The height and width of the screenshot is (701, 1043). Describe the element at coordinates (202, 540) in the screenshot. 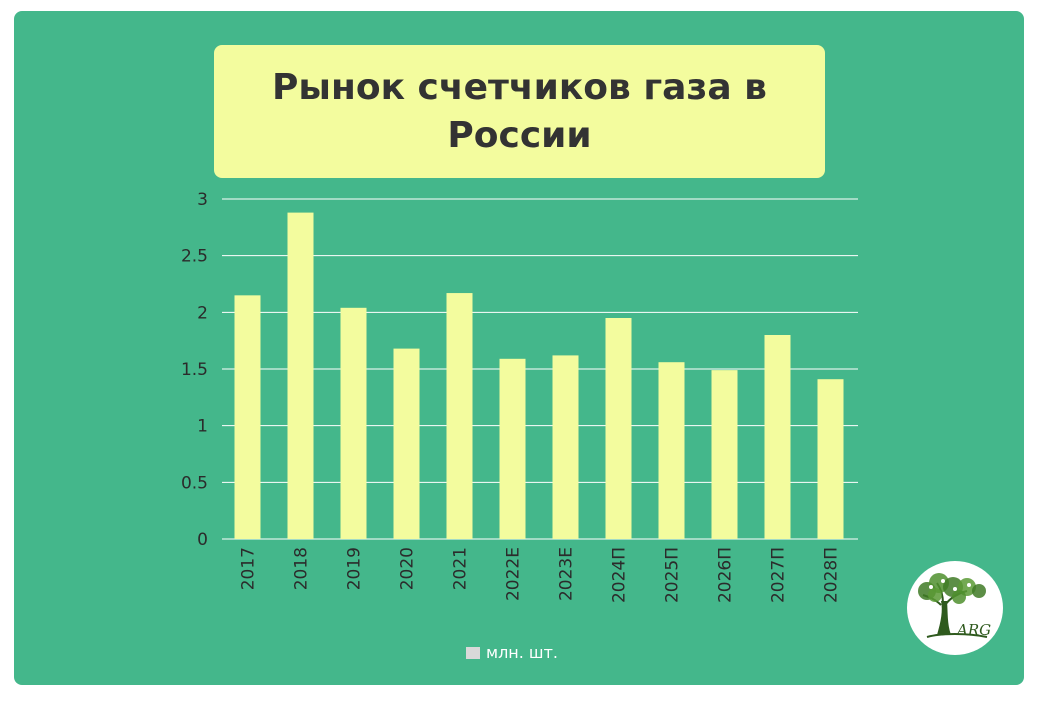

I see `y-tick-label: 0` at that location.